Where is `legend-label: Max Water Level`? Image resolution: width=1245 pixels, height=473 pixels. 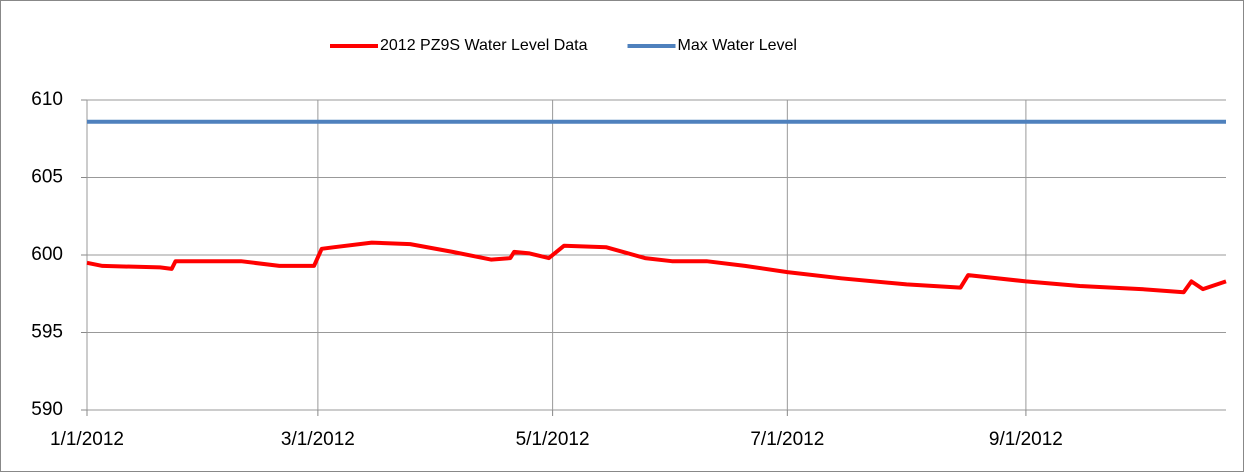
legend-label: Max Water Level is located at coordinates (737, 45).